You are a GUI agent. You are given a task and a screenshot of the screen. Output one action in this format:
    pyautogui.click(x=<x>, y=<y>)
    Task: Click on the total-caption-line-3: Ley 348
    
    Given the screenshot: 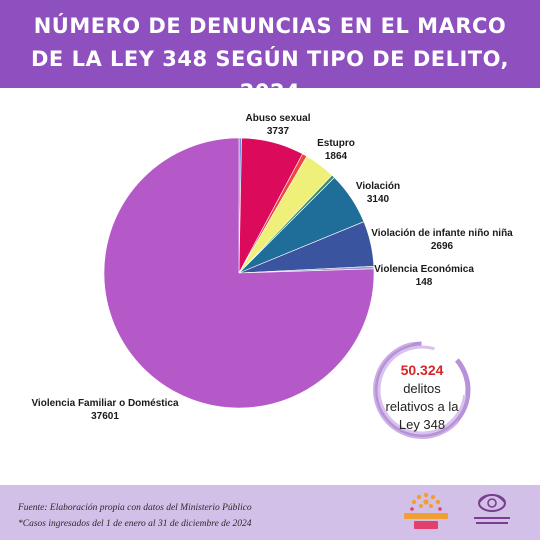 What is the action you would take?
    pyautogui.click(x=422, y=424)
    